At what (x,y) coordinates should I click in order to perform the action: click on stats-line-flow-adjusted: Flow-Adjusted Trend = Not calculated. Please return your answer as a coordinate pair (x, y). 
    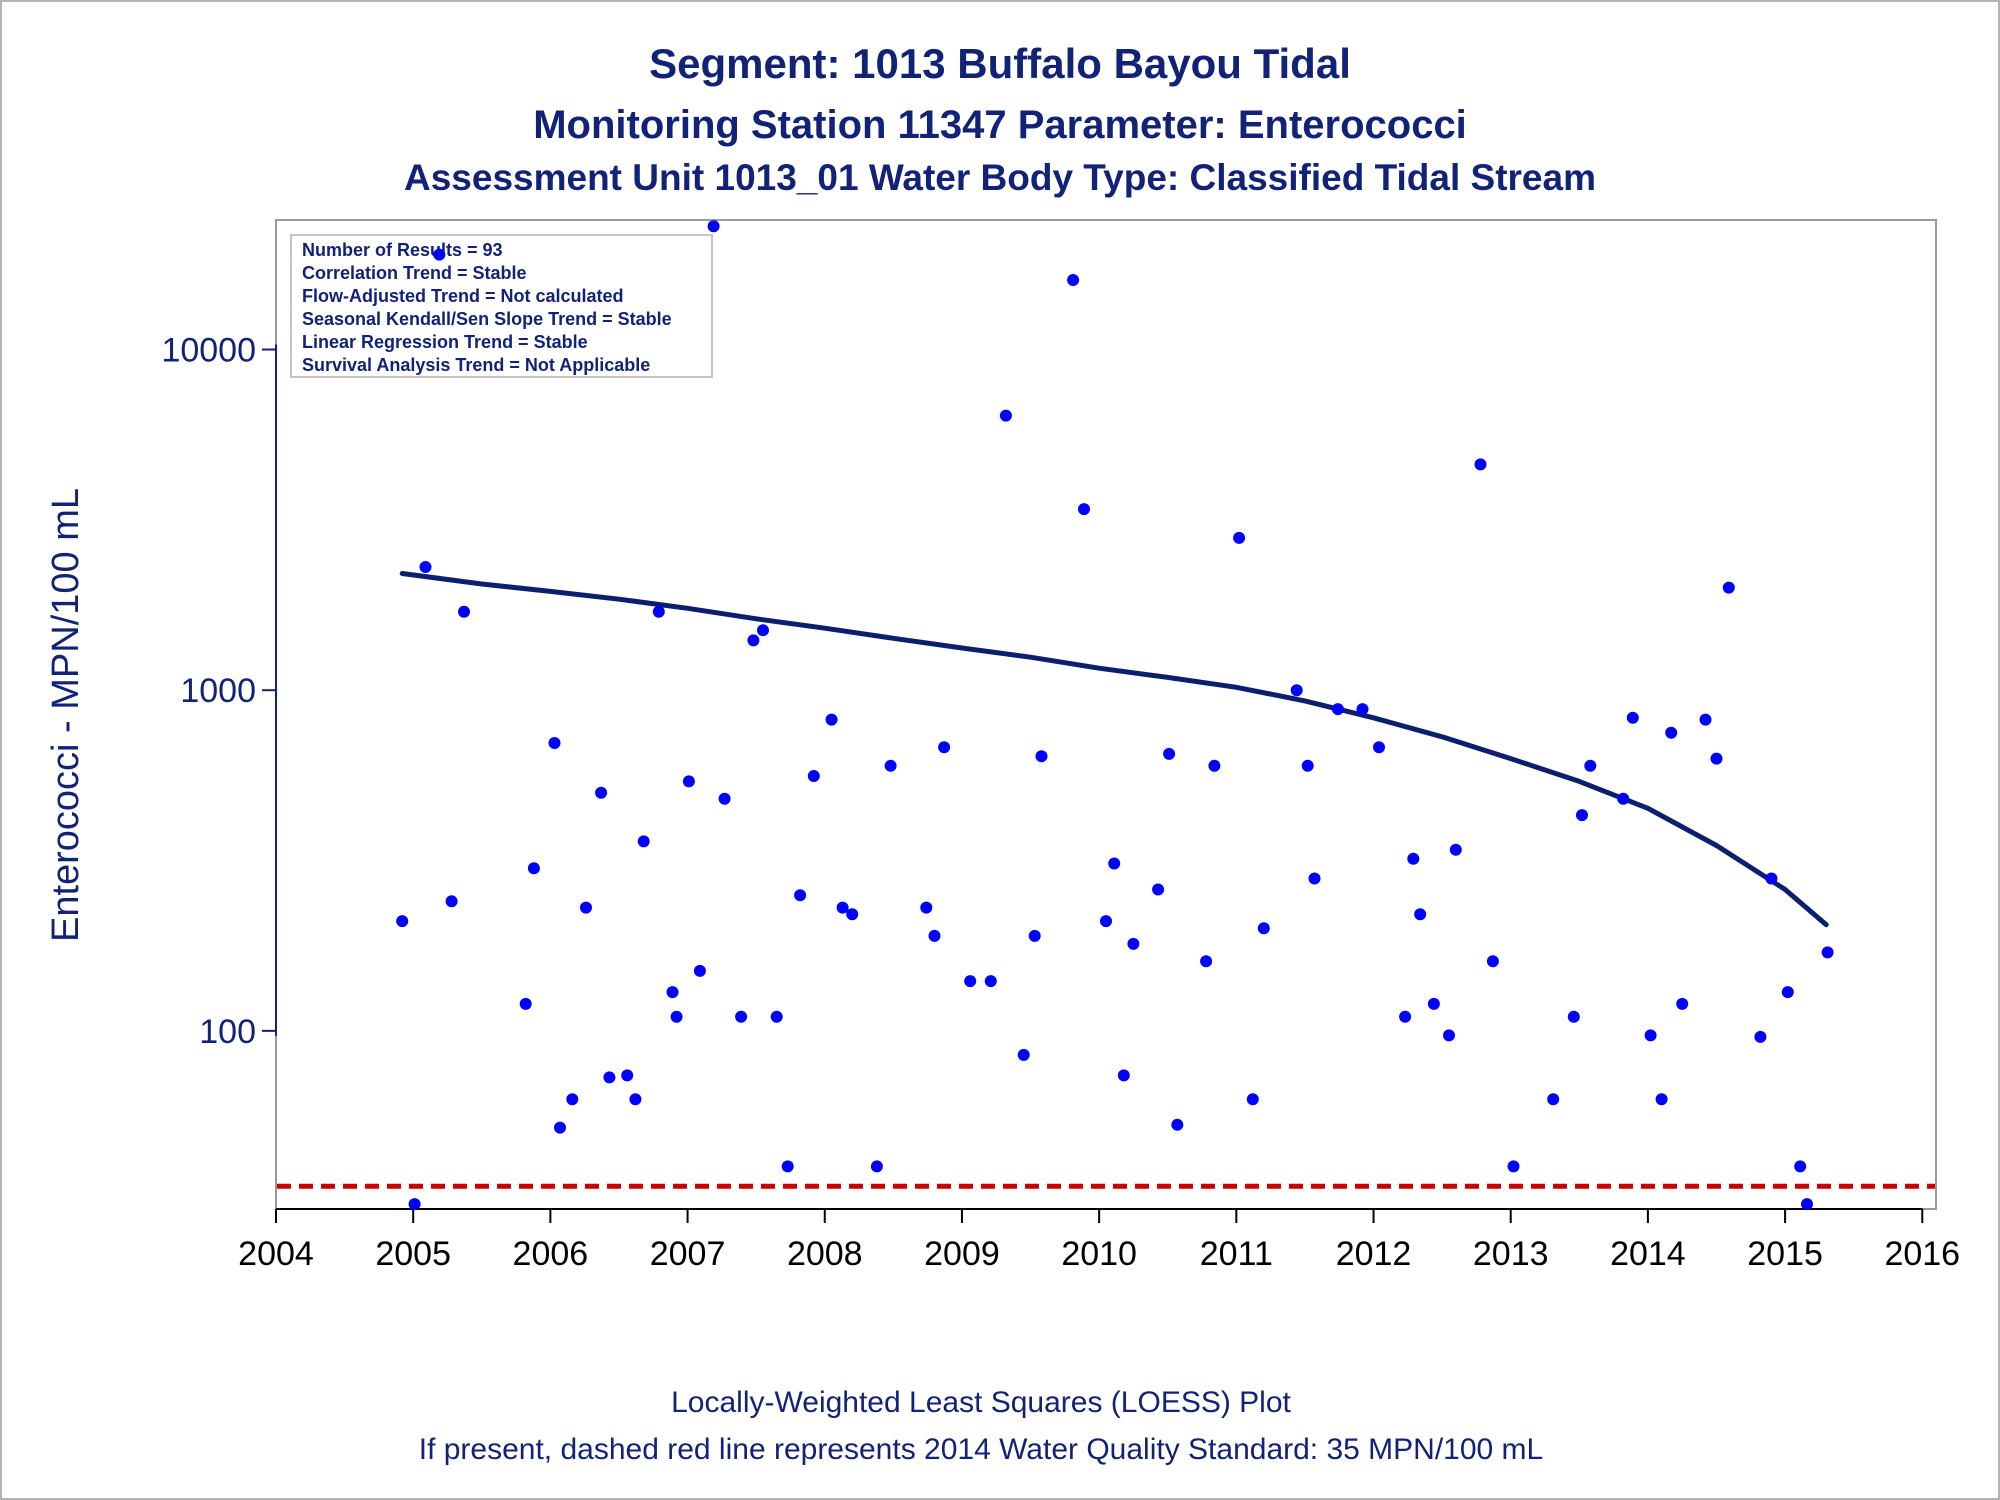
    Looking at the image, I should click on (463, 296).